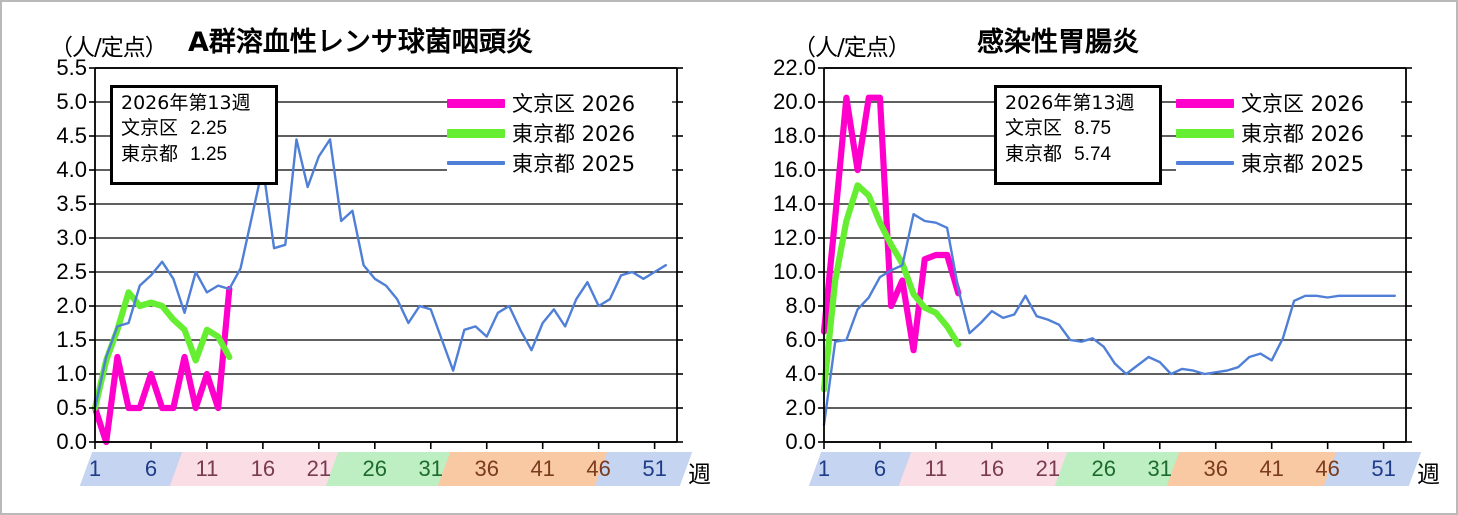 Image resolution: width=1458 pixels, height=515 pixels. What do you see at coordinates (794, 67) in the screenshot?
I see `y-axis-tick-label: 22.0` at bounding box center [794, 67].